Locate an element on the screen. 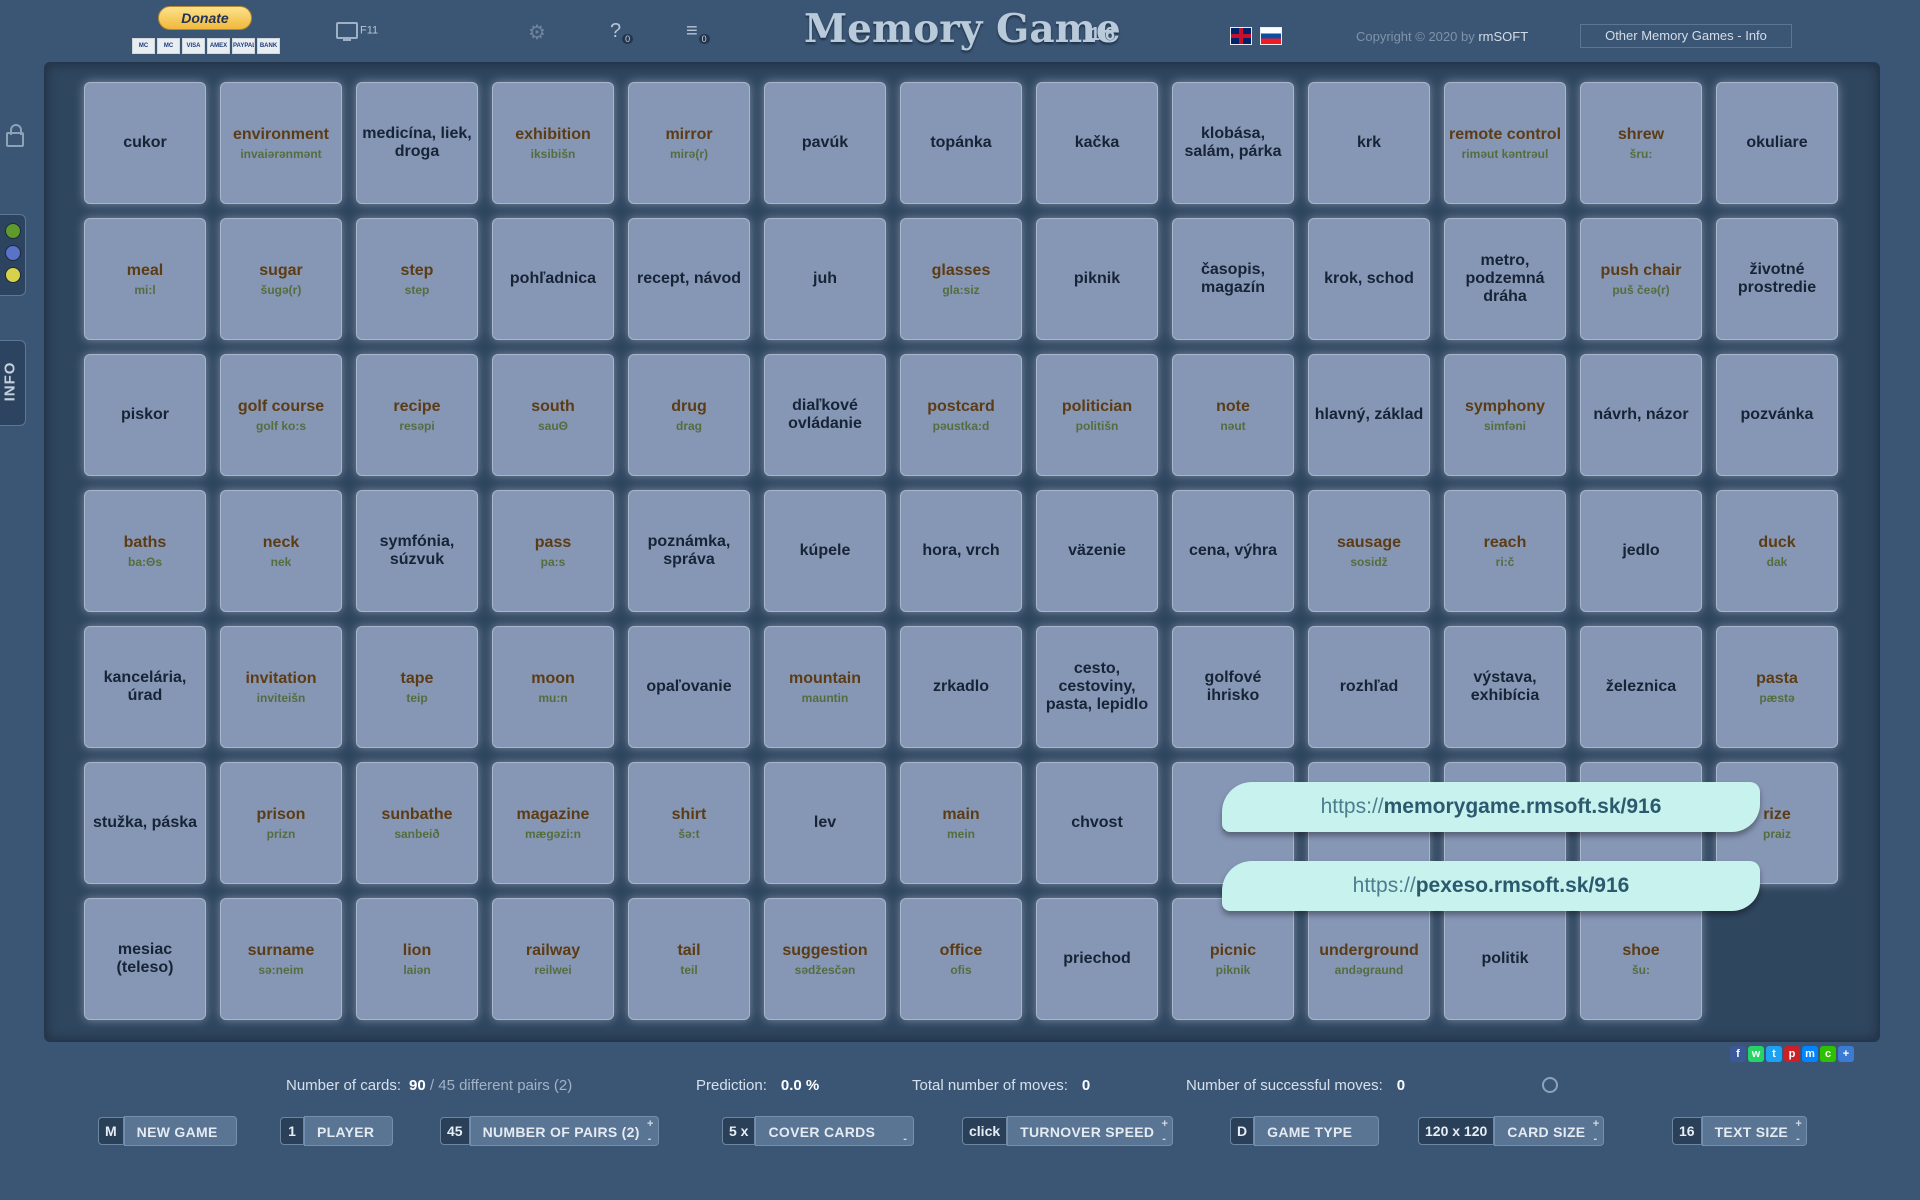 This screenshot has height=1200, width=1920. pairs-control: 45 NUMBER OF PAIRS (2) + - is located at coordinates (549, 1131).